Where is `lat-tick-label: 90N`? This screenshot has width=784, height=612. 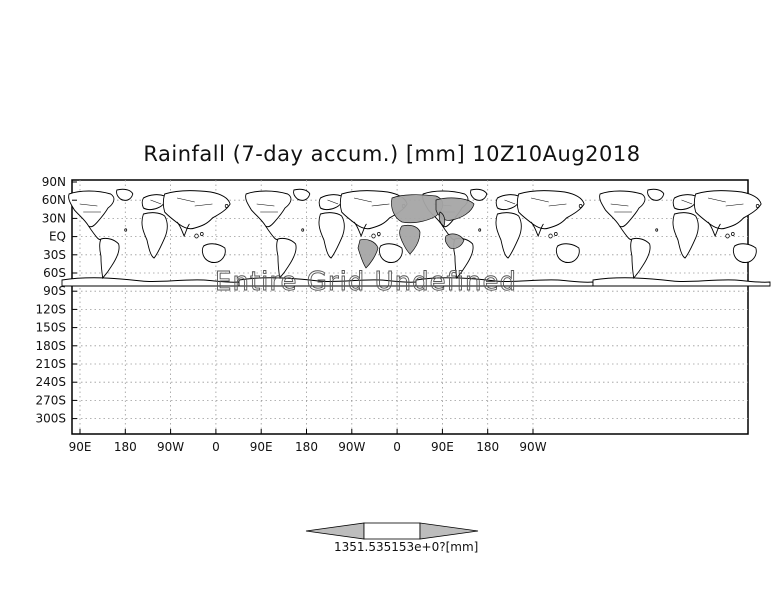 lat-tick-label: 90N is located at coordinates (54, 182).